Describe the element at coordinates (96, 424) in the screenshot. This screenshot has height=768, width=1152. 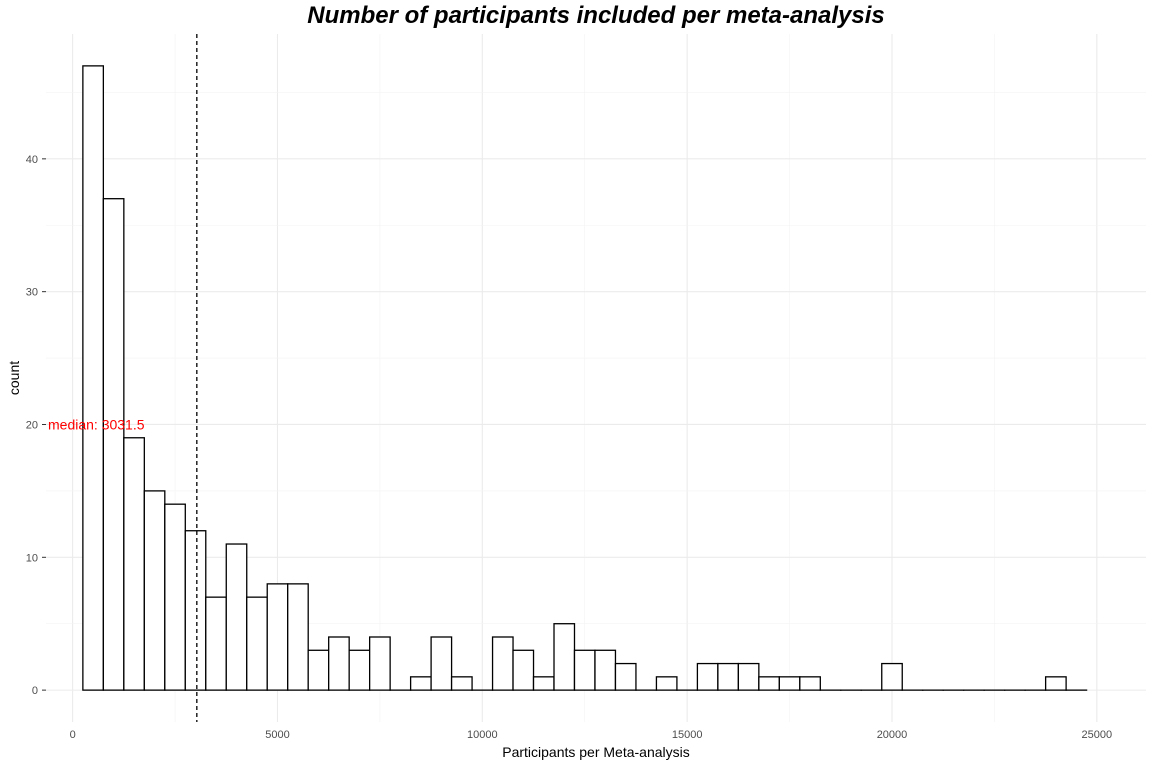
I see `median-label: median: 3031.5` at that location.